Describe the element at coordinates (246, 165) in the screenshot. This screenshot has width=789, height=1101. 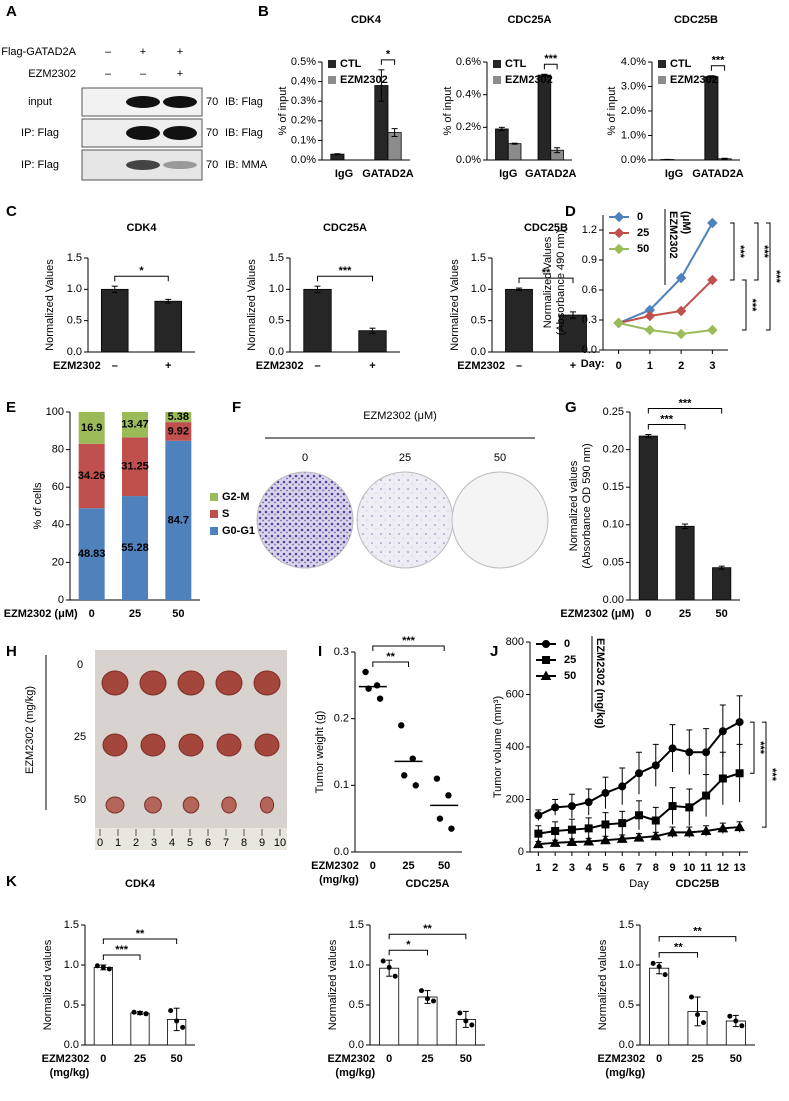
I see `antibody: IB: MMA` at that location.